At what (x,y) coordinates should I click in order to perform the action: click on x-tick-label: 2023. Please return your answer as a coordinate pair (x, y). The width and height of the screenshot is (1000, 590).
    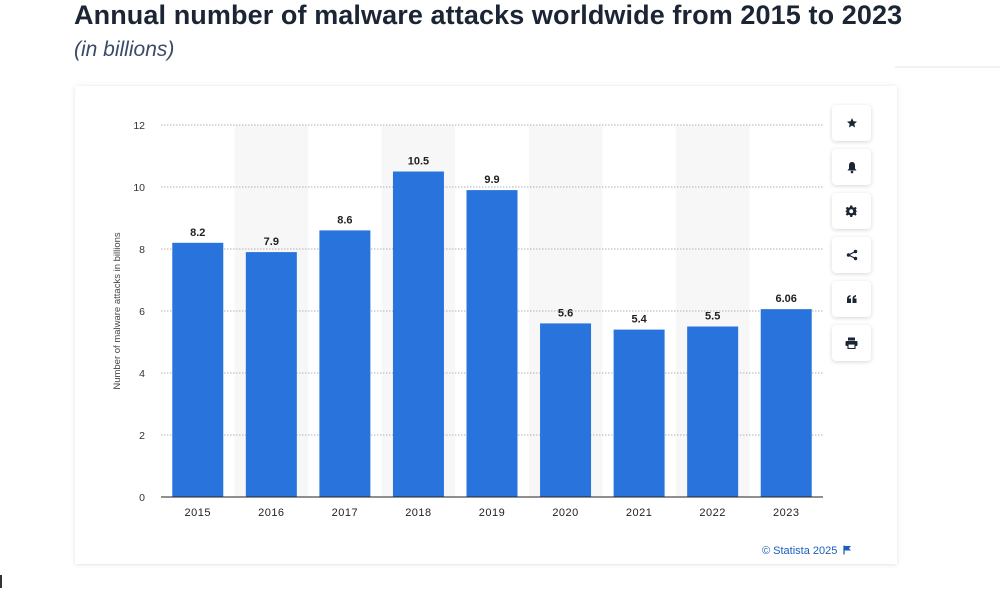
    Looking at the image, I should click on (786, 513).